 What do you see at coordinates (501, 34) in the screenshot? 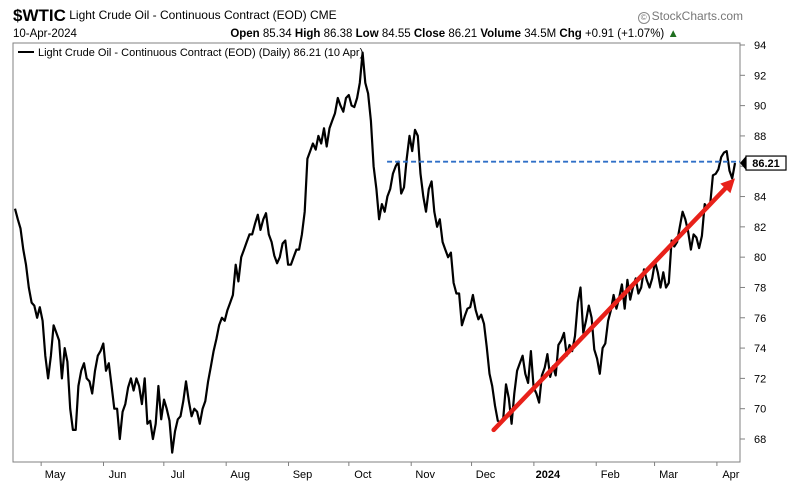
I see `volume-label: Volume` at bounding box center [501, 34].